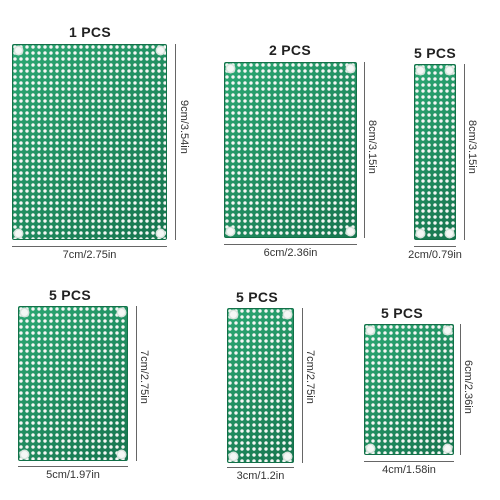 Image resolution: width=500 pixels, height=500 pixels. Describe the element at coordinates (175, 142) in the screenshot. I see `board-7x9-height-line` at that location.